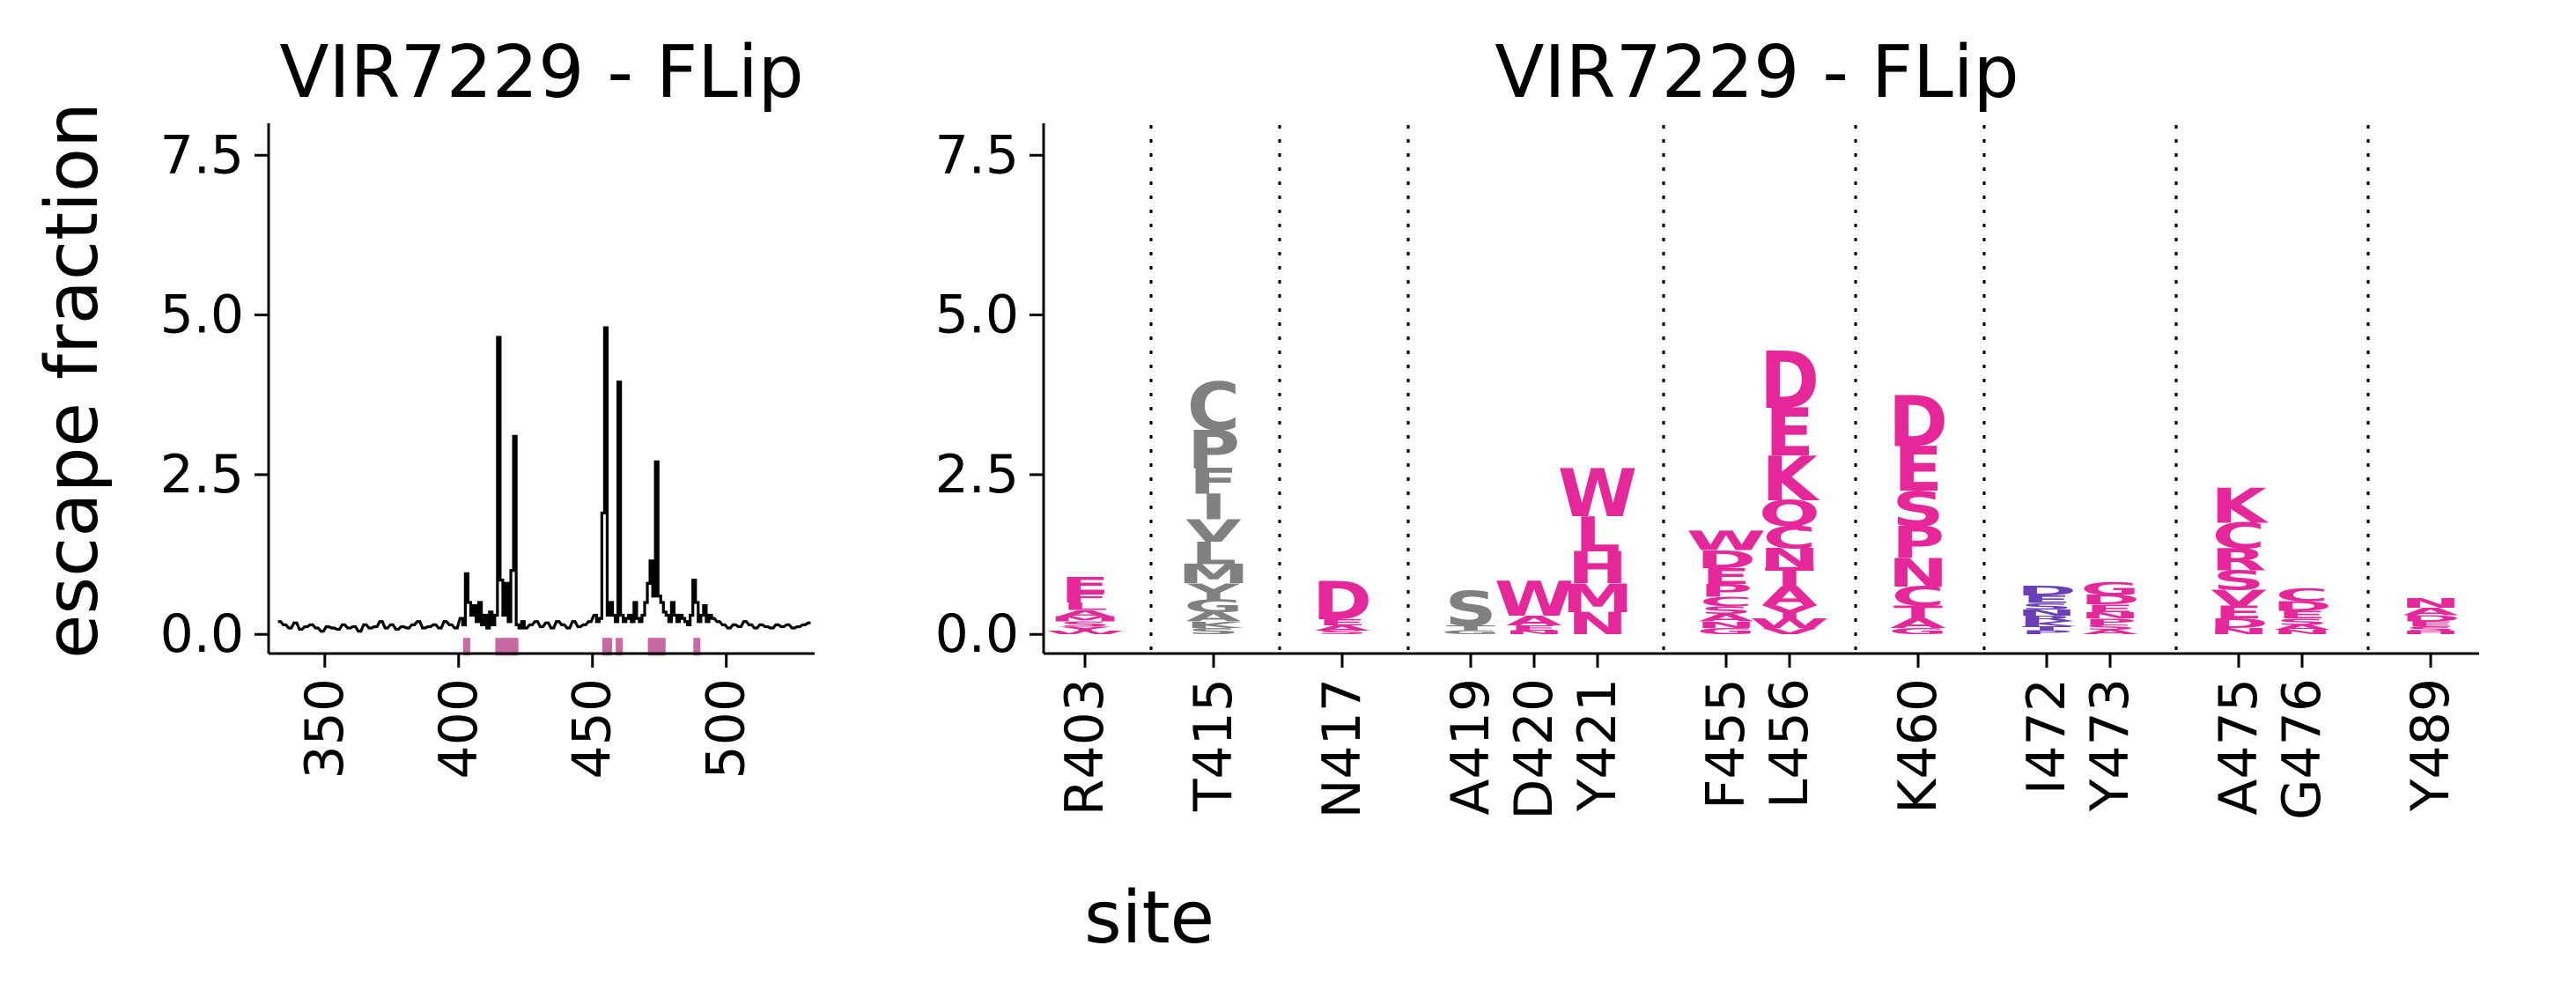 This screenshot has width=2576, height=990. I want to click on x-axis-label: site, so click(1149, 918).